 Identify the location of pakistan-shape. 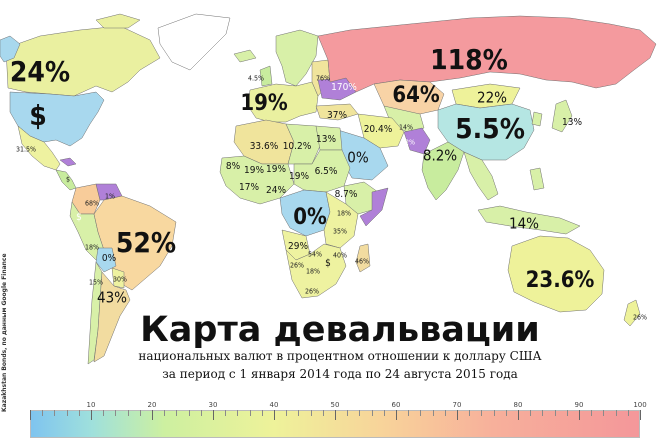
(417, 141).